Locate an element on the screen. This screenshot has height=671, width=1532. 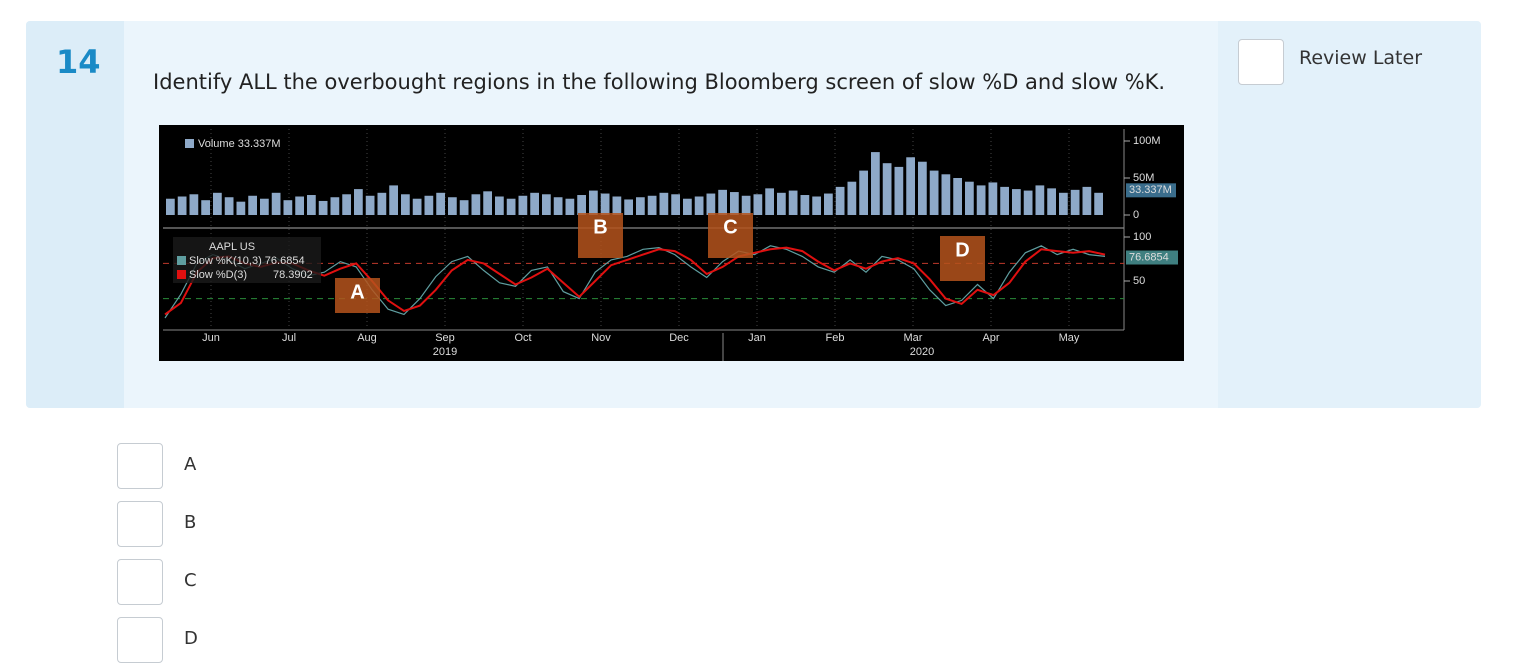
slow-d-line is located at coordinates (635, 281).